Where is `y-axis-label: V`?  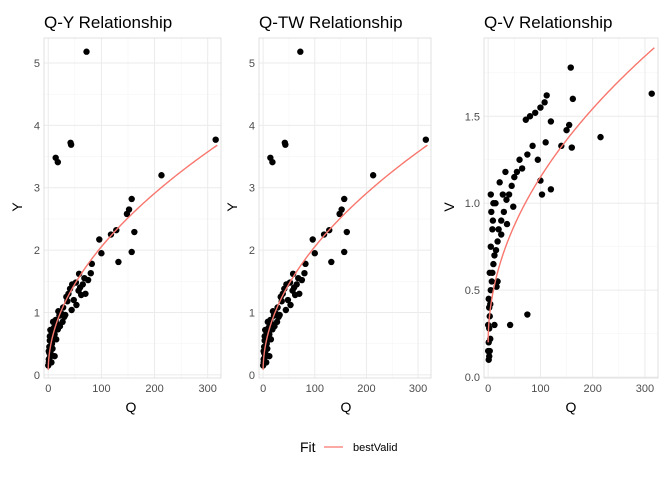 y-axis-label: V is located at coordinates (449, 207).